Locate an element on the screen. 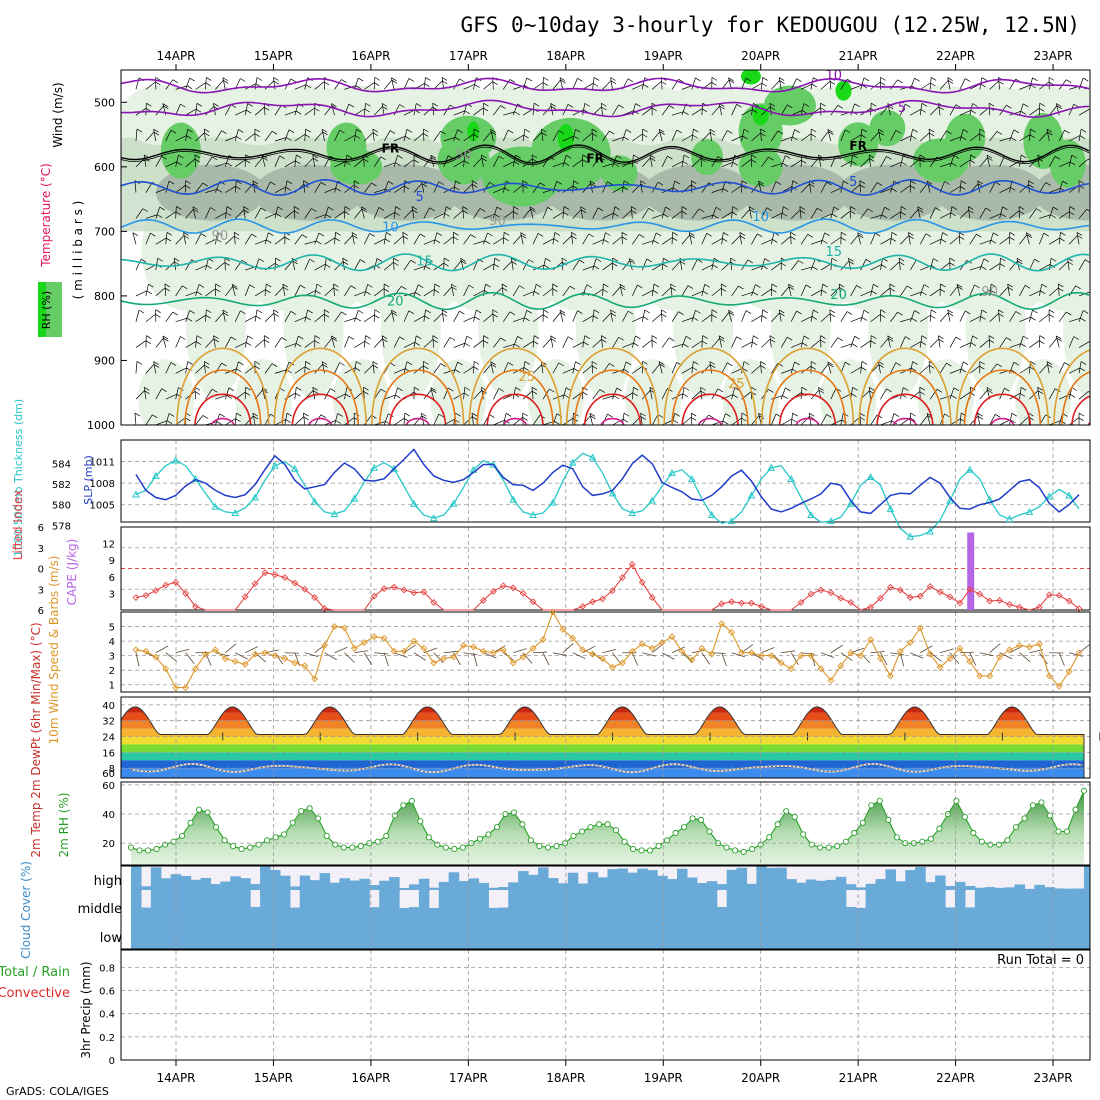 This screenshot has height=1100, width=1100. slp-tick: 1005 is located at coordinates (102, 506).